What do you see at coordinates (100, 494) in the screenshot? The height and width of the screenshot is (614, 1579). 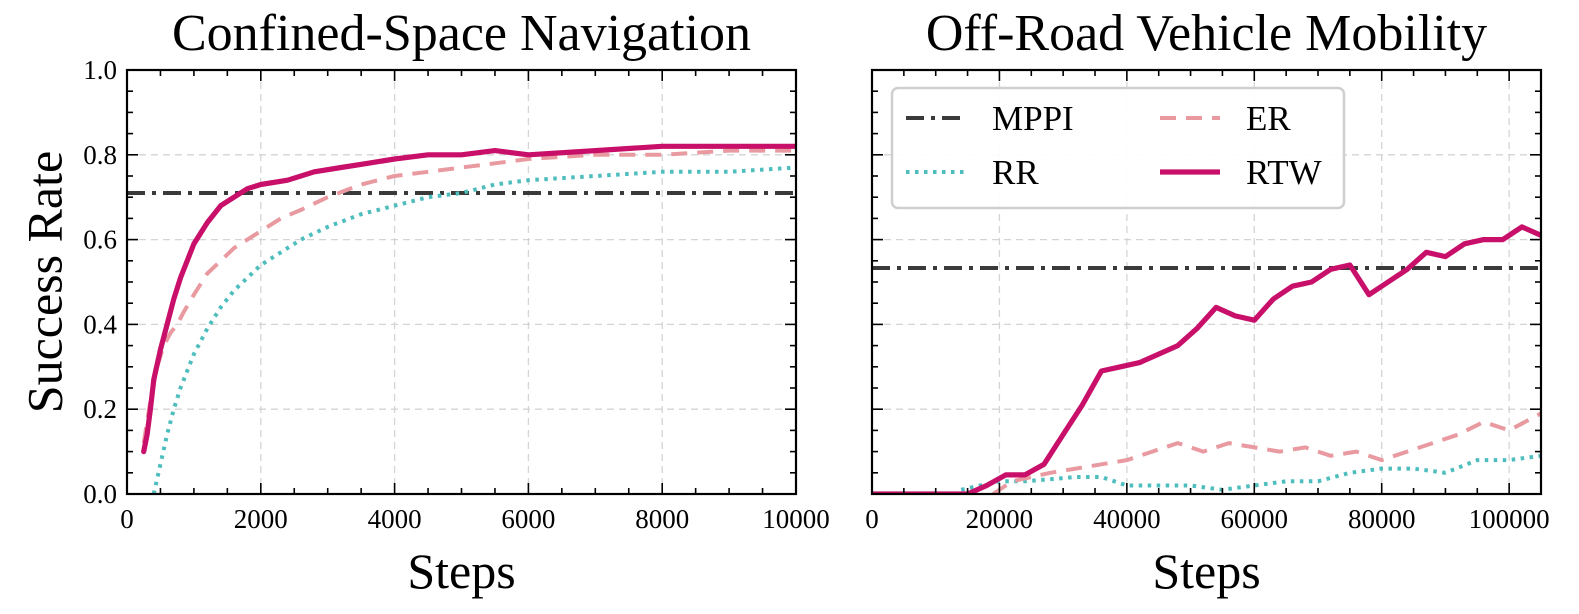 I see `y-tick-label: 0.0` at bounding box center [100, 494].